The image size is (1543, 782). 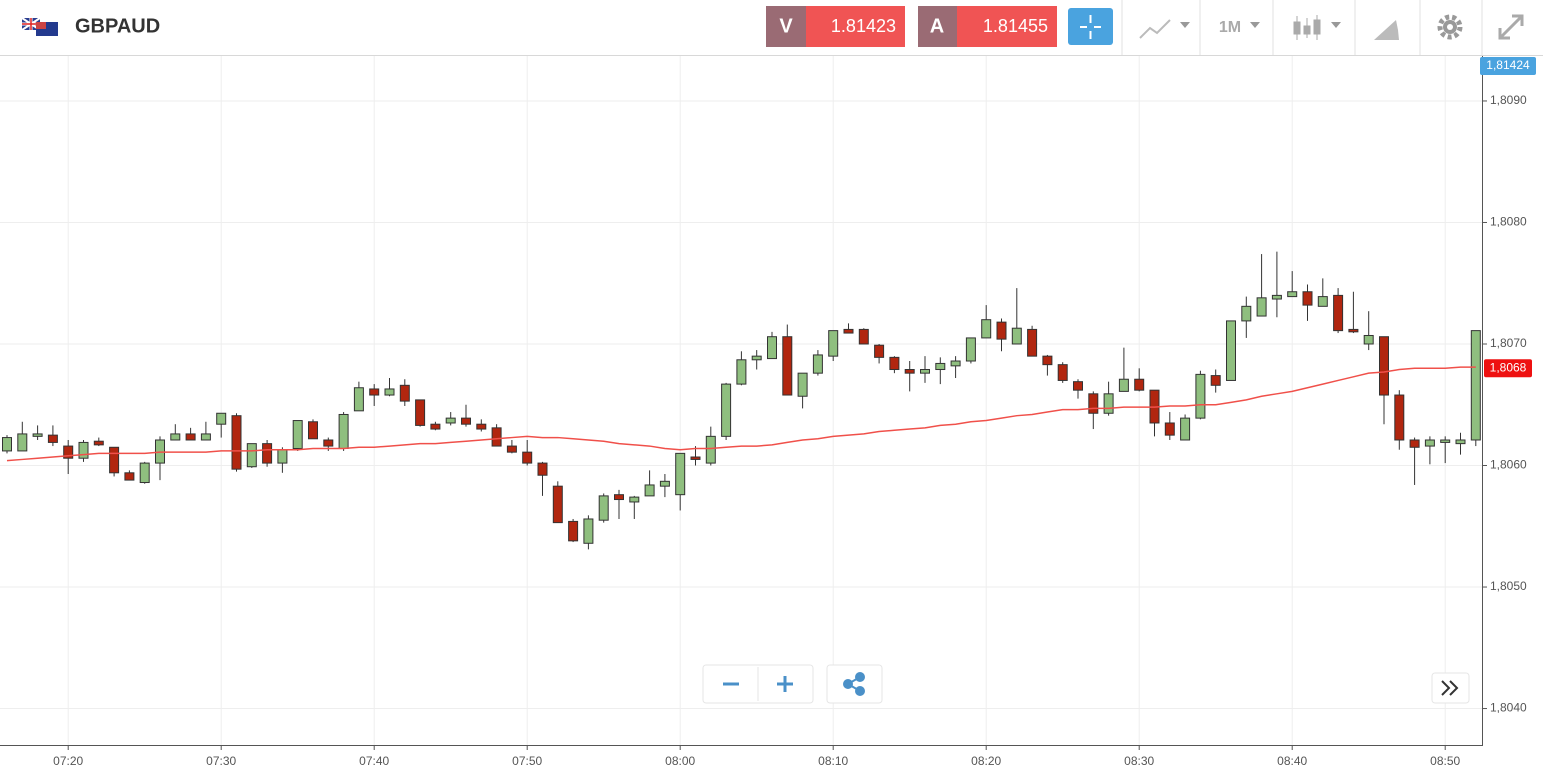 What do you see at coordinates (986, 761) in the screenshot?
I see `x-tick-label: 08:20` at bounding box center [986, 761].